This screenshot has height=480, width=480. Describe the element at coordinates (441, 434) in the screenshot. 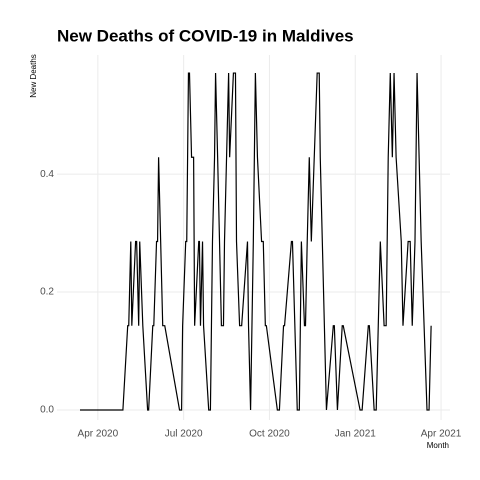

I see `x-tick-label: Apr 2021` at that location.